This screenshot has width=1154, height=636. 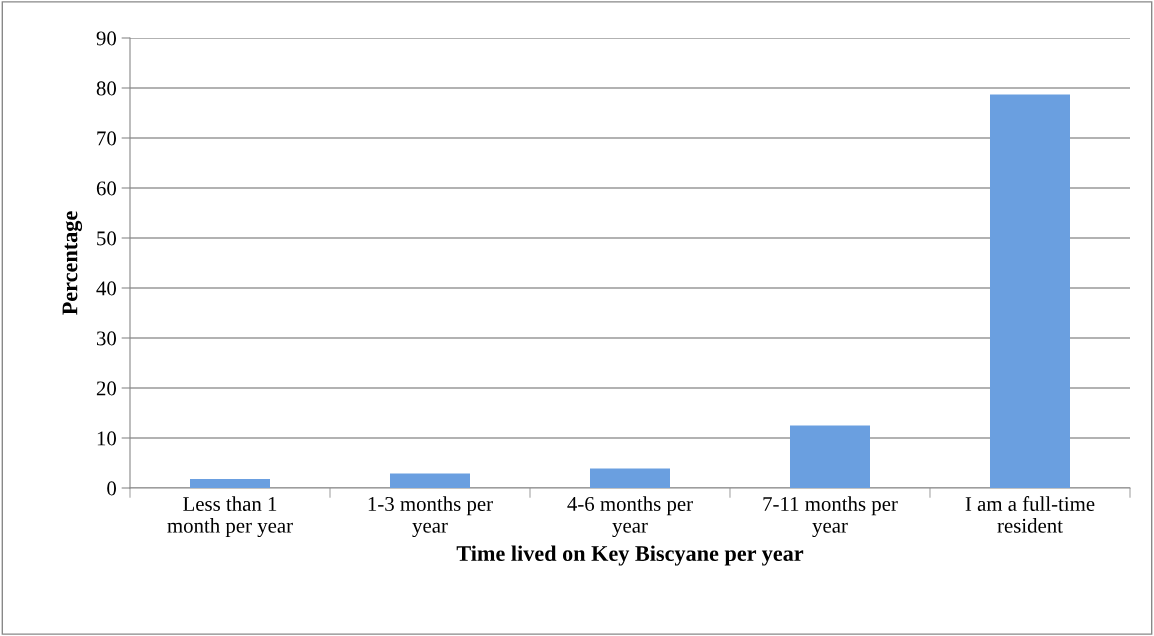 What do you see at coordinates (106, 38) in the screenshot?
I see `y-tick-label: 90` at bounding box center [106, 38].